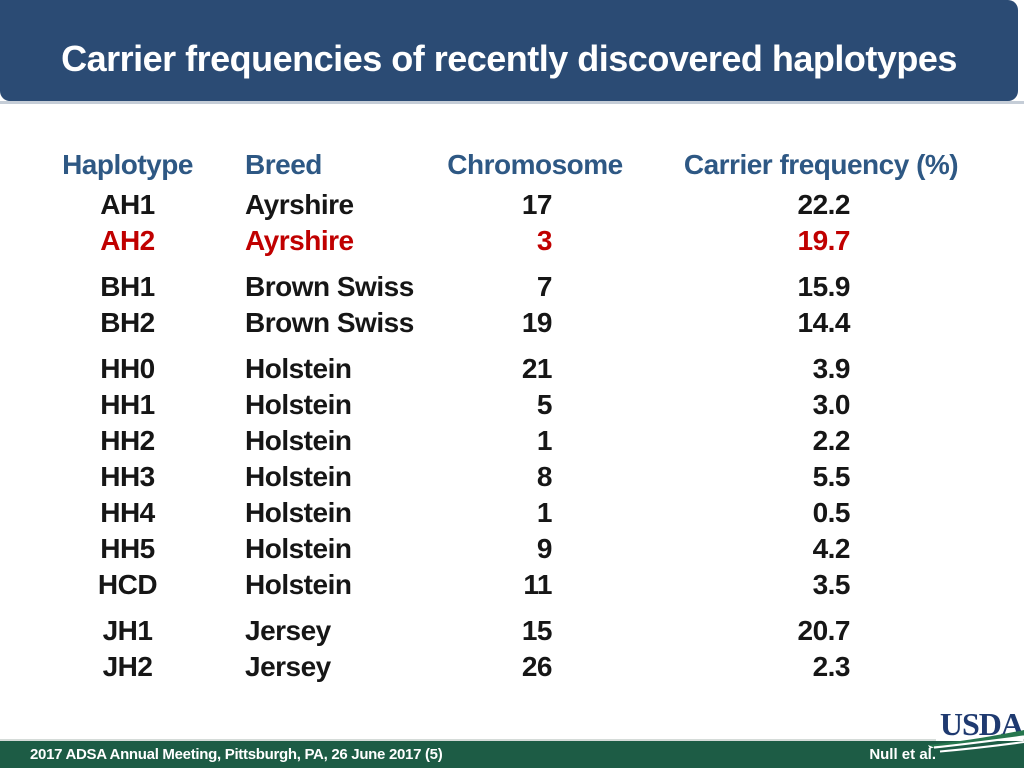  I want to click on cell-chromosome: 9, so click(544, 548).